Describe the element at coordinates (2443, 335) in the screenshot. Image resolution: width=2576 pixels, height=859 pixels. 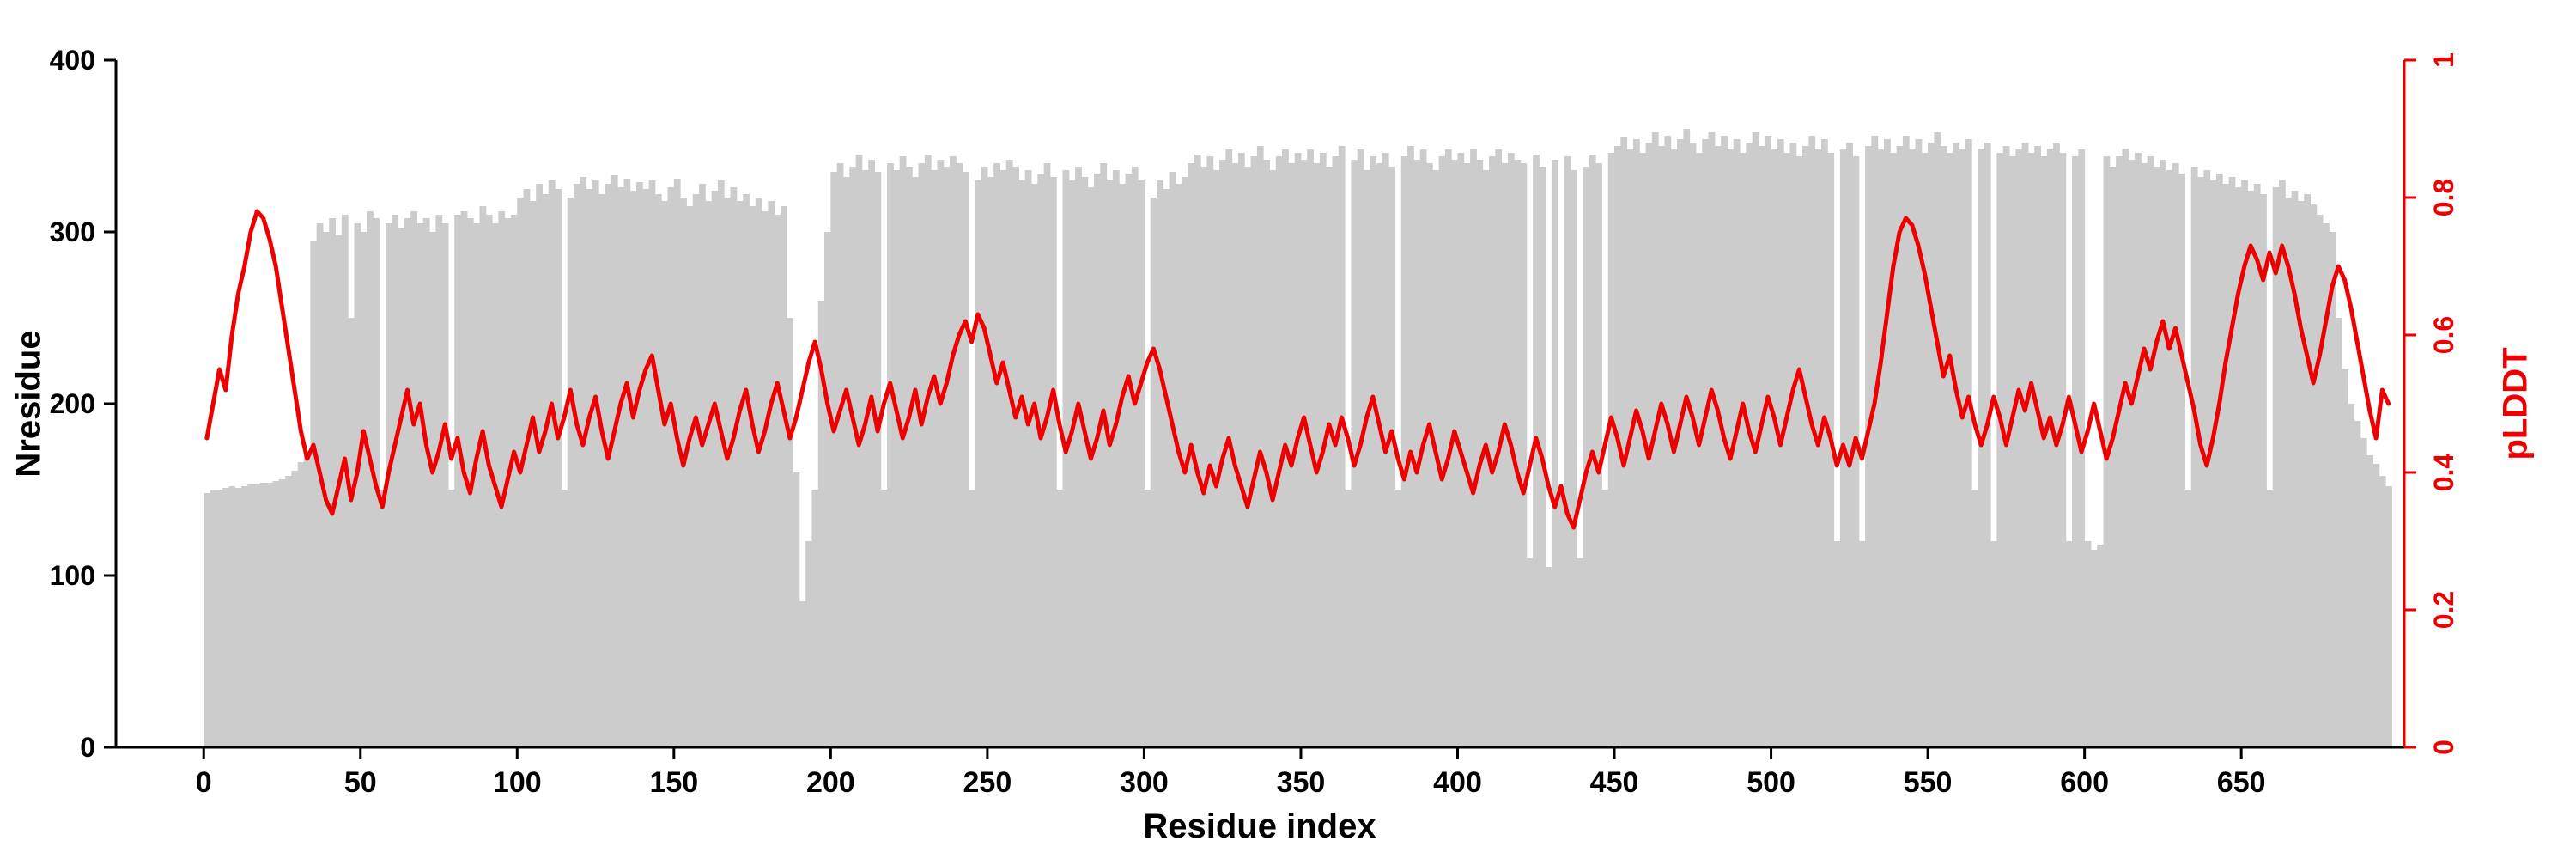
I see `y-tick-label-right: 0.6` at that location.